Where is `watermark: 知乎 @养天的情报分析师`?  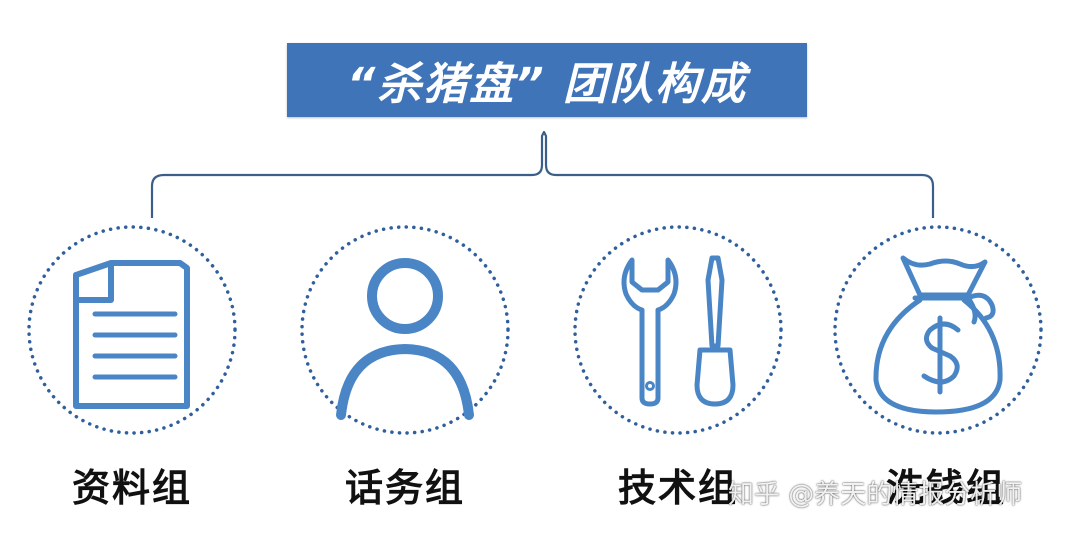 watermark: 知乎 @养天的情报分析师 is located at coordinates (875, 495).